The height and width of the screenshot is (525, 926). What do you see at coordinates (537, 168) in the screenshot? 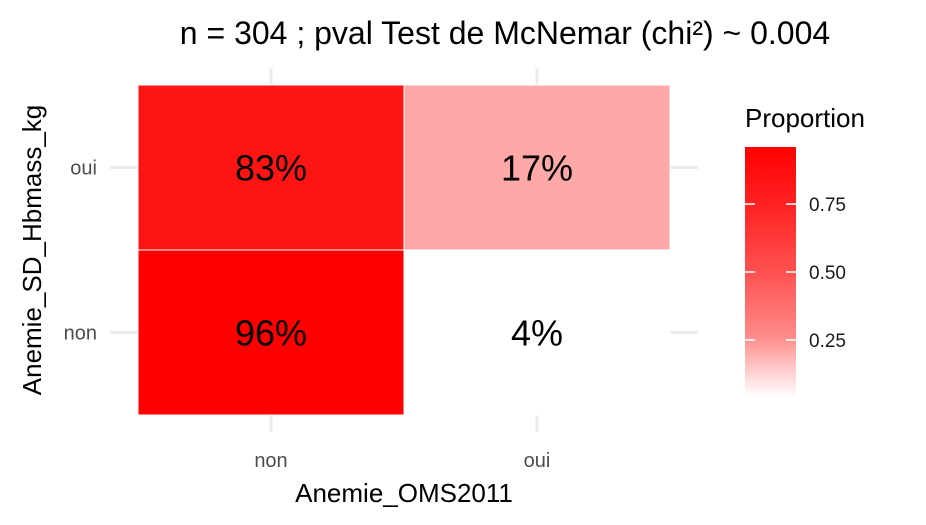
I see `cell-label-oui-oui: 17%` at bounding box center [537, 168].